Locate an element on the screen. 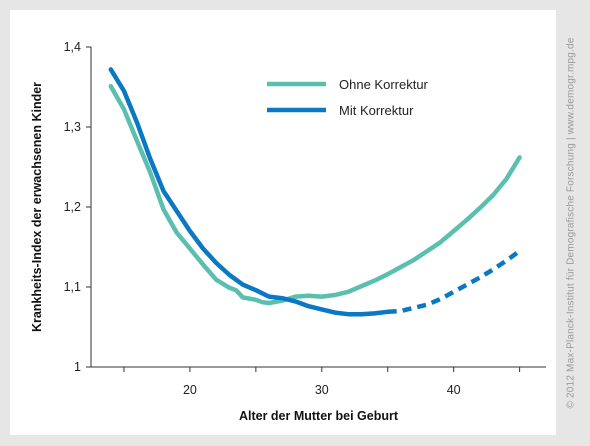 Image resolution: width=590 pixels, height=446 pixels. y-tick-label: 1 is located at coordinates (77, 367).